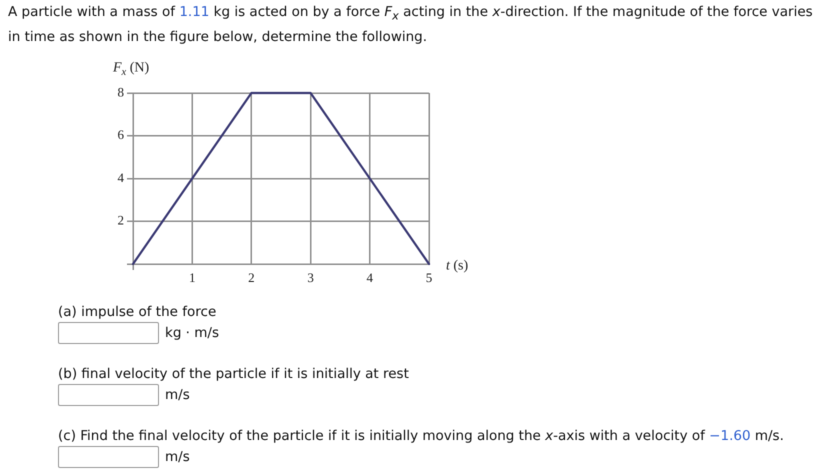  What do you see at coordinates (192, 278) in the screenshot?
I see `x-tick-label: 1` at bounding box center [192, 278].